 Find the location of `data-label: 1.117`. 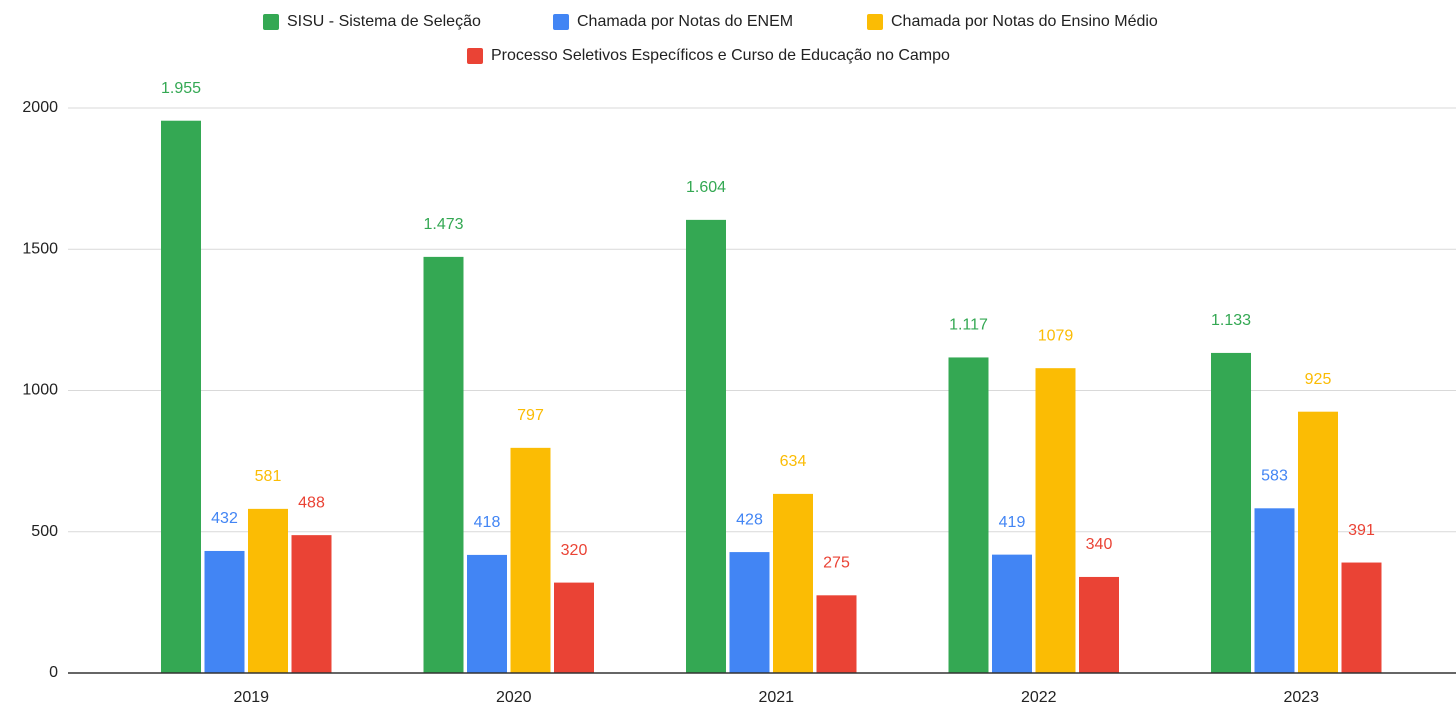

data-label: 1.117 is located at coordinates (968, 325).